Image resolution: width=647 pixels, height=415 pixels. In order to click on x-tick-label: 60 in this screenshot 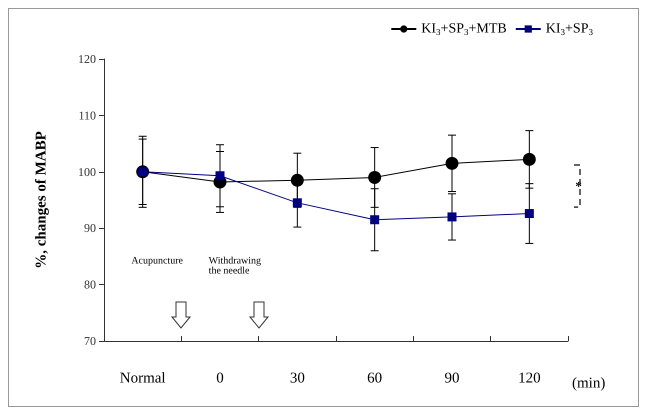, I will do `click(374, 378)`.